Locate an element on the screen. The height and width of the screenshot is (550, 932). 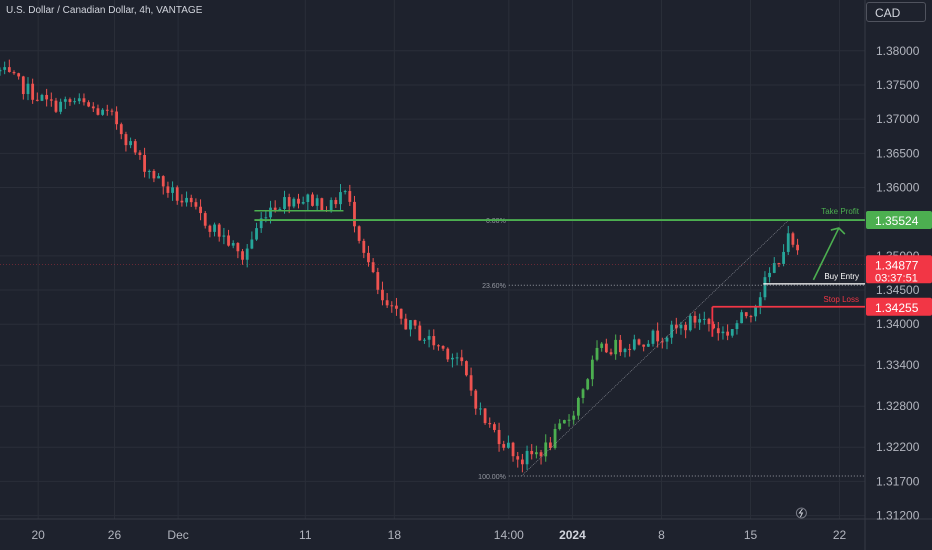
stop-loss-badge-value: 1.34255 is located at coordinates (897, 308).